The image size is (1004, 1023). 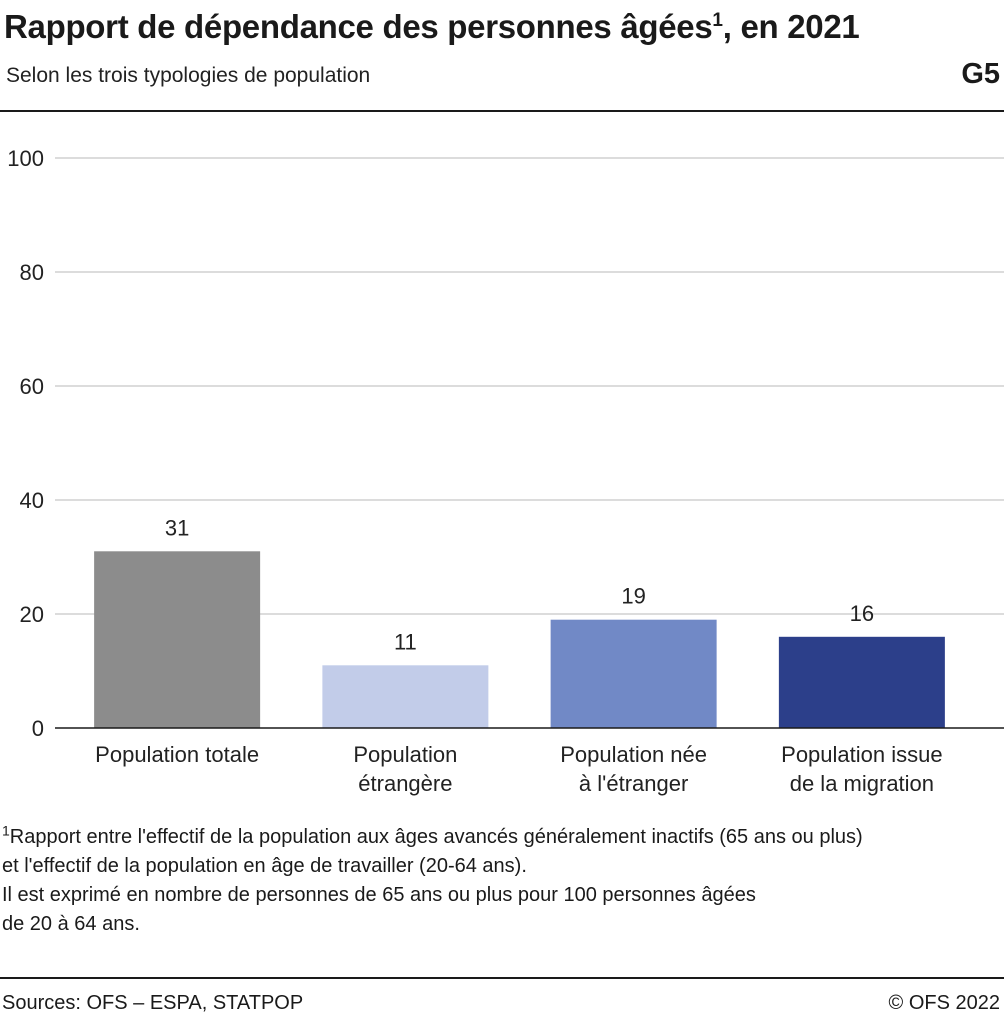 I want to click on y-tick-label-80: 80, so click(x=32, y=272).